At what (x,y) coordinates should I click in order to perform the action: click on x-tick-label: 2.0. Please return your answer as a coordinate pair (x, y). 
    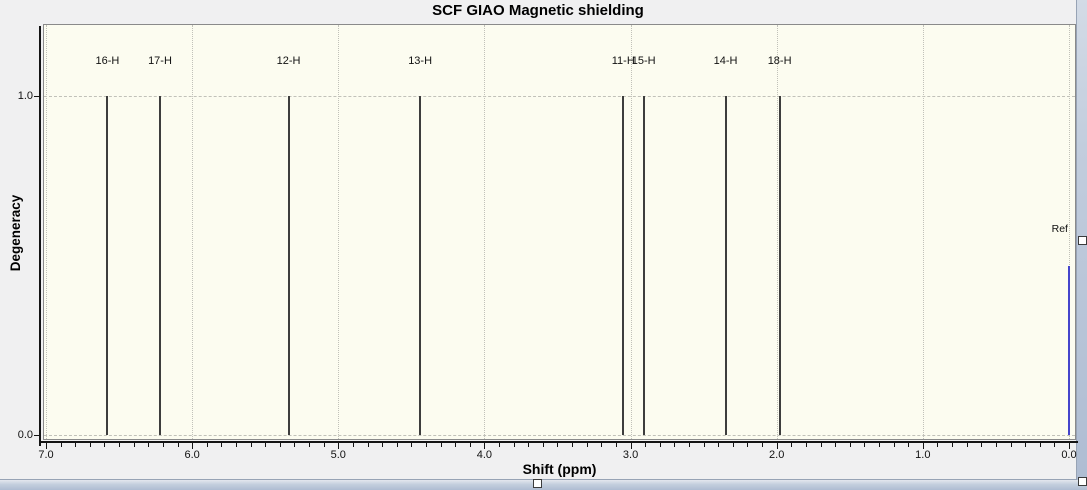
    Looking at the image, I should click on (777, 455).